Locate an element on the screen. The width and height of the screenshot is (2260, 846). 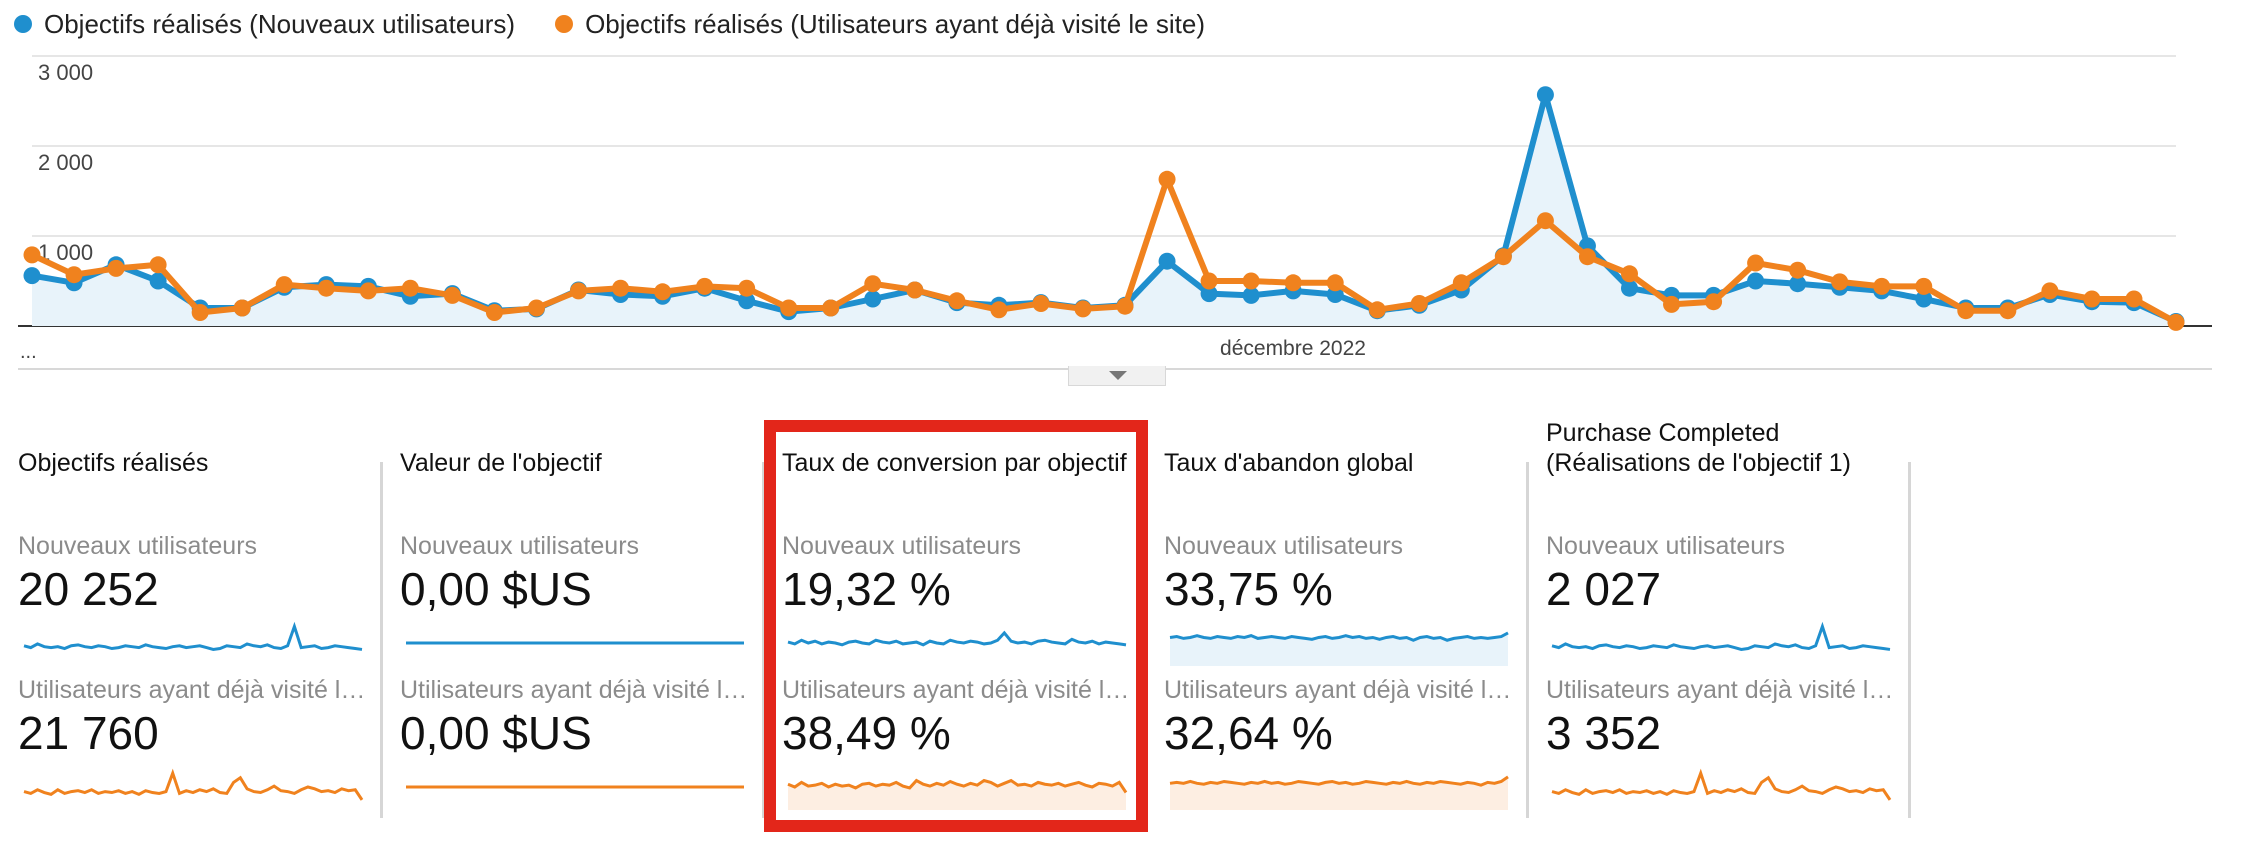
metric-value-returning-users: 21 760 is located at coordinates (88, 733).